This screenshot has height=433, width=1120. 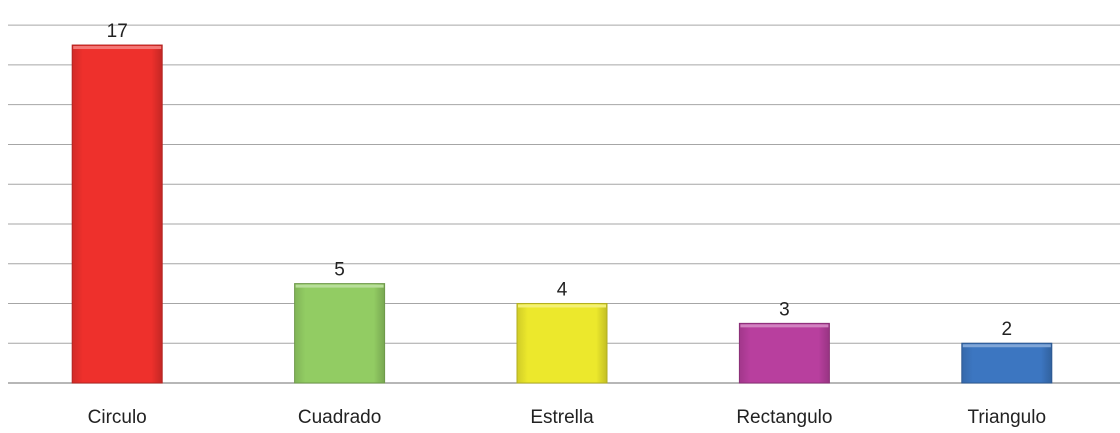 I want to click on bar-circulo, so click(x=117, y=214).